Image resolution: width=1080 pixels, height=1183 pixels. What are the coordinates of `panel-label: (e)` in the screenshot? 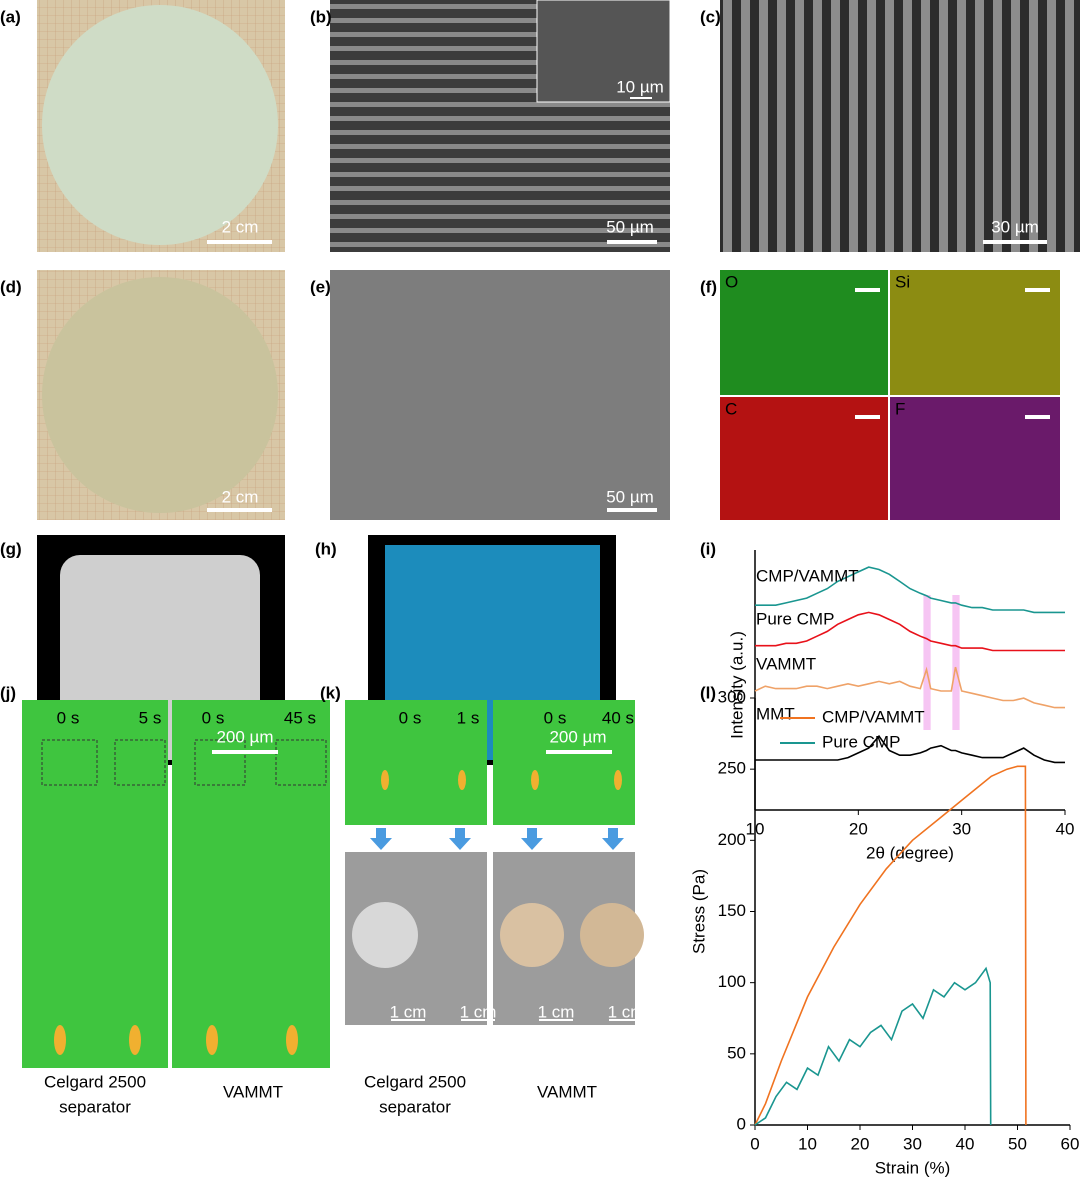 It's located at (320, 286).